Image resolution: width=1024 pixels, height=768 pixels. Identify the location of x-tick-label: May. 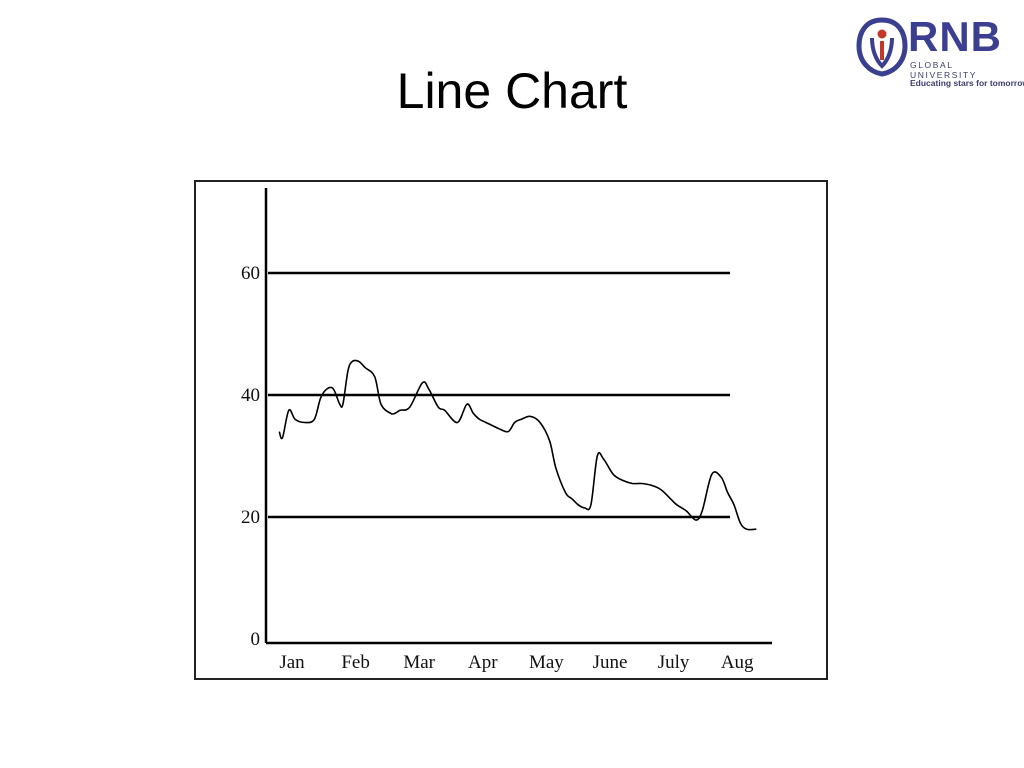
(546, 662).